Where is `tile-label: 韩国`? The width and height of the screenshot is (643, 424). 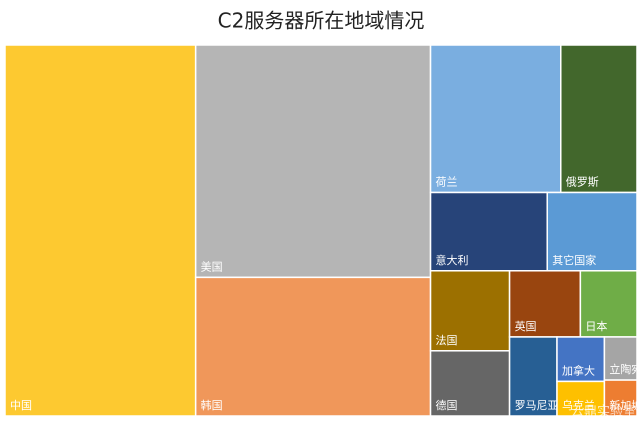 tile-label: 韩国 is located at coordinates (212, 405).